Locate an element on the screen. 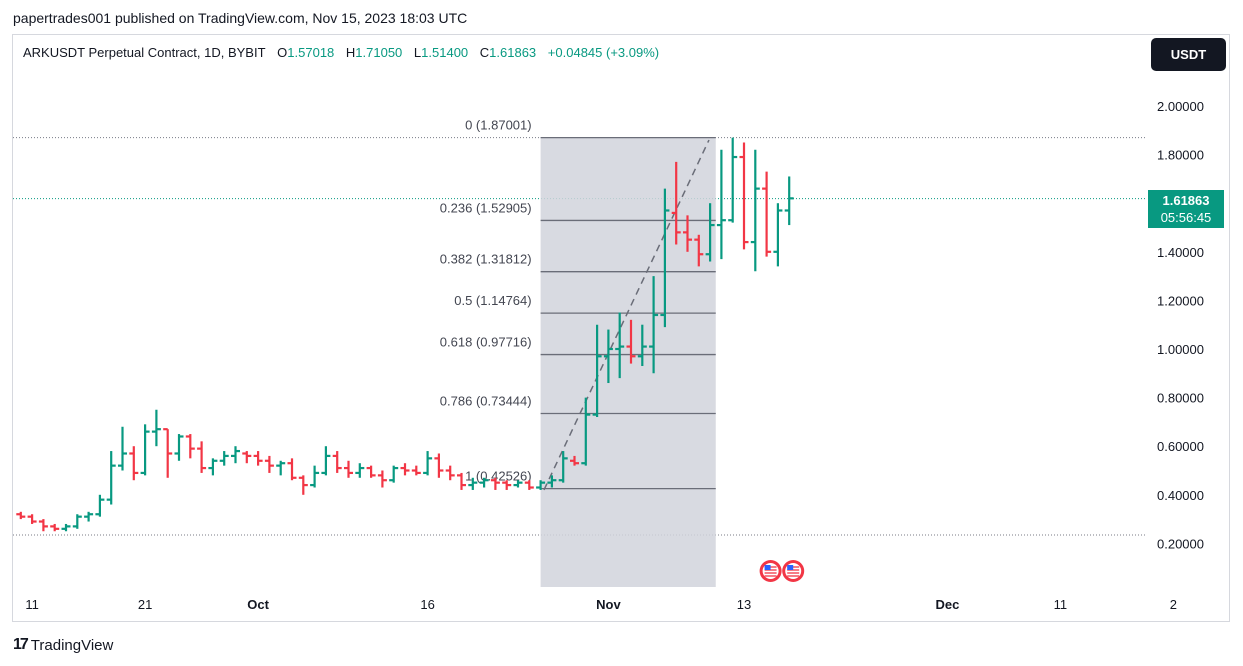 This screenshot has width=1243, height=666. high-value: 1.71050 is located at coordinates (379, 52).